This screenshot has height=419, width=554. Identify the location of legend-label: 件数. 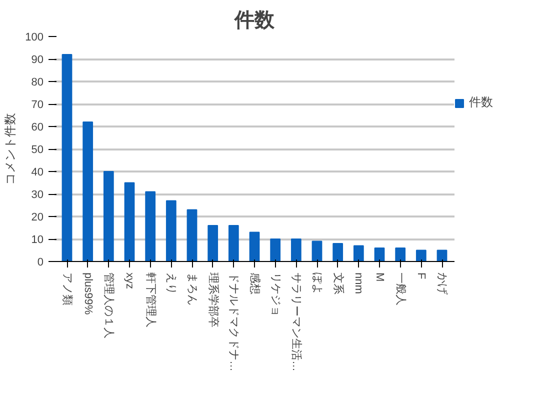
(481, 102).